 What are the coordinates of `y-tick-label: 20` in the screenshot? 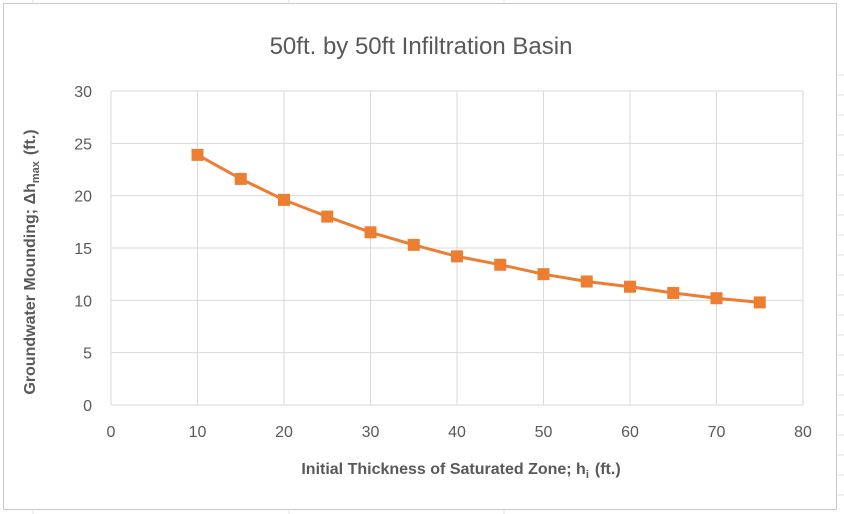 It's located at (83, 197).